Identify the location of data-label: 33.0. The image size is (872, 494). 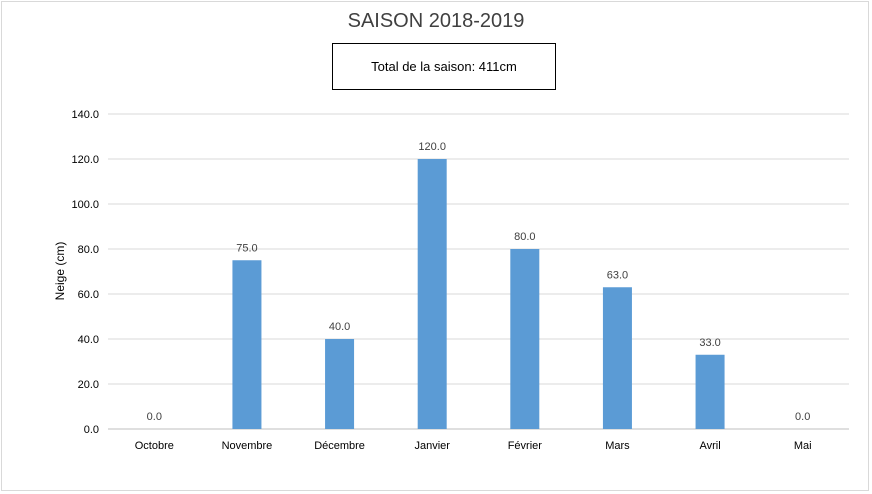
(709, 343).